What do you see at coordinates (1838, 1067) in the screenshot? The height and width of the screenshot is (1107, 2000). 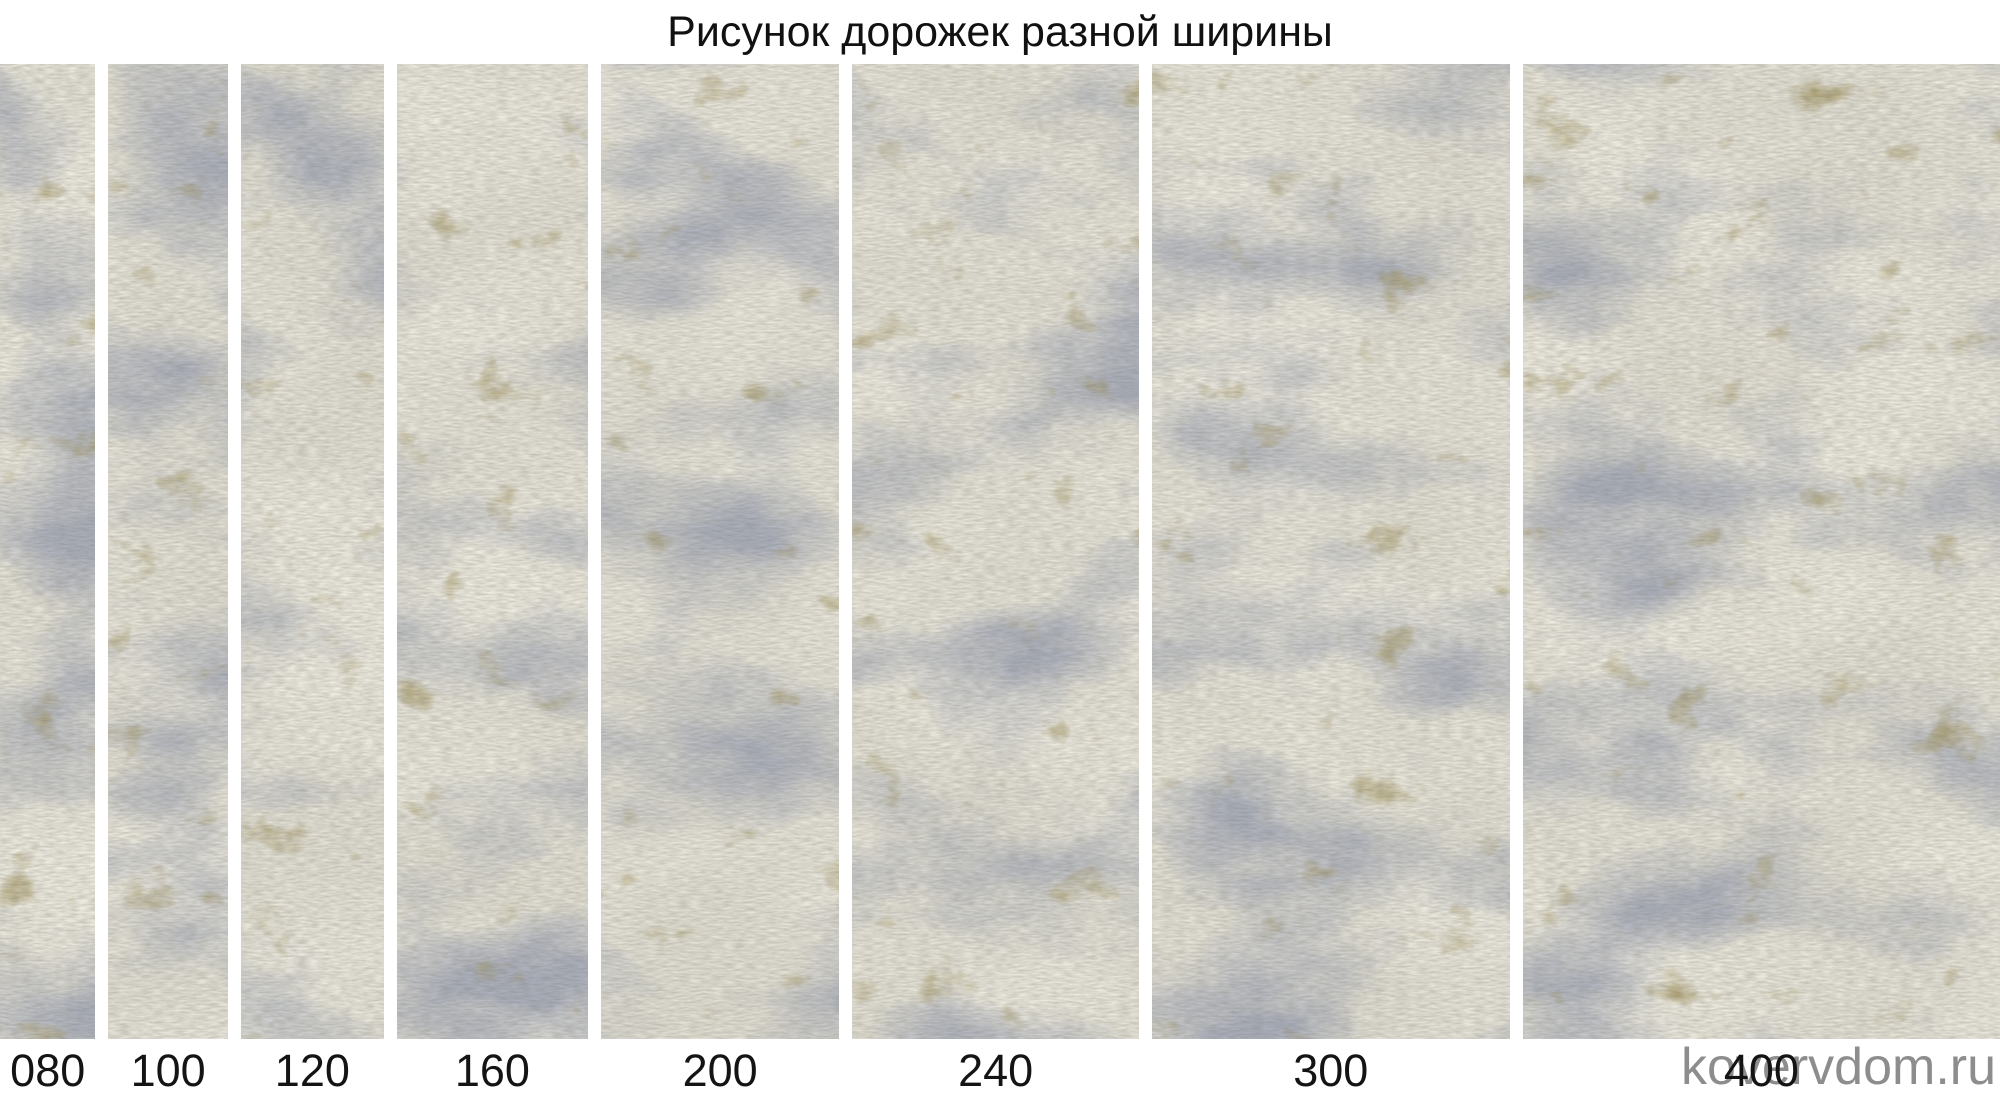 I see `watermark: kovervdom.ru` at bounding box center [1838, 1067].